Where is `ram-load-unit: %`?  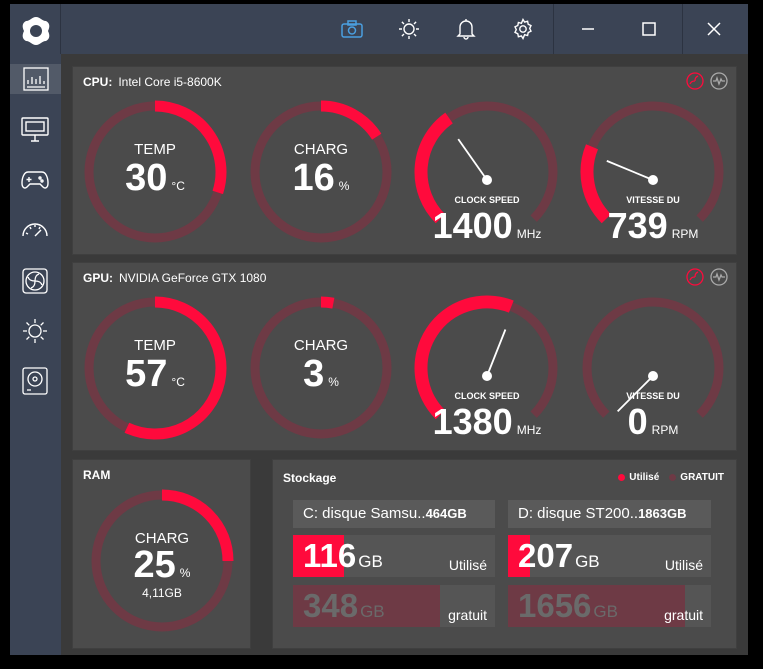
ram-load-unit: % is located at coordinates (185, 573).